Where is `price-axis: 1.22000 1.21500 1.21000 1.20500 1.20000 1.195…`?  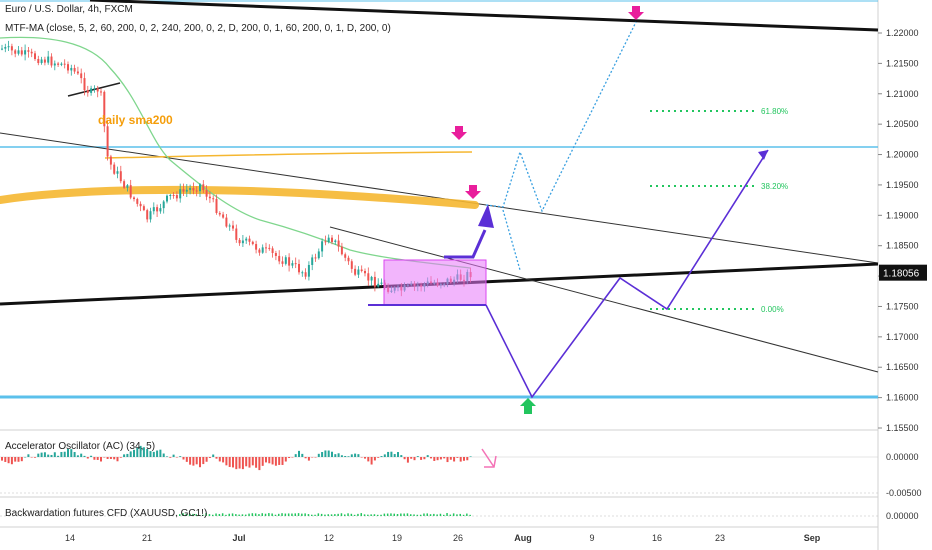 price-axis: 1.22000 1.21500 1.21000 1.20500 1.20000 1.195… is located at coordinates (902, 274).